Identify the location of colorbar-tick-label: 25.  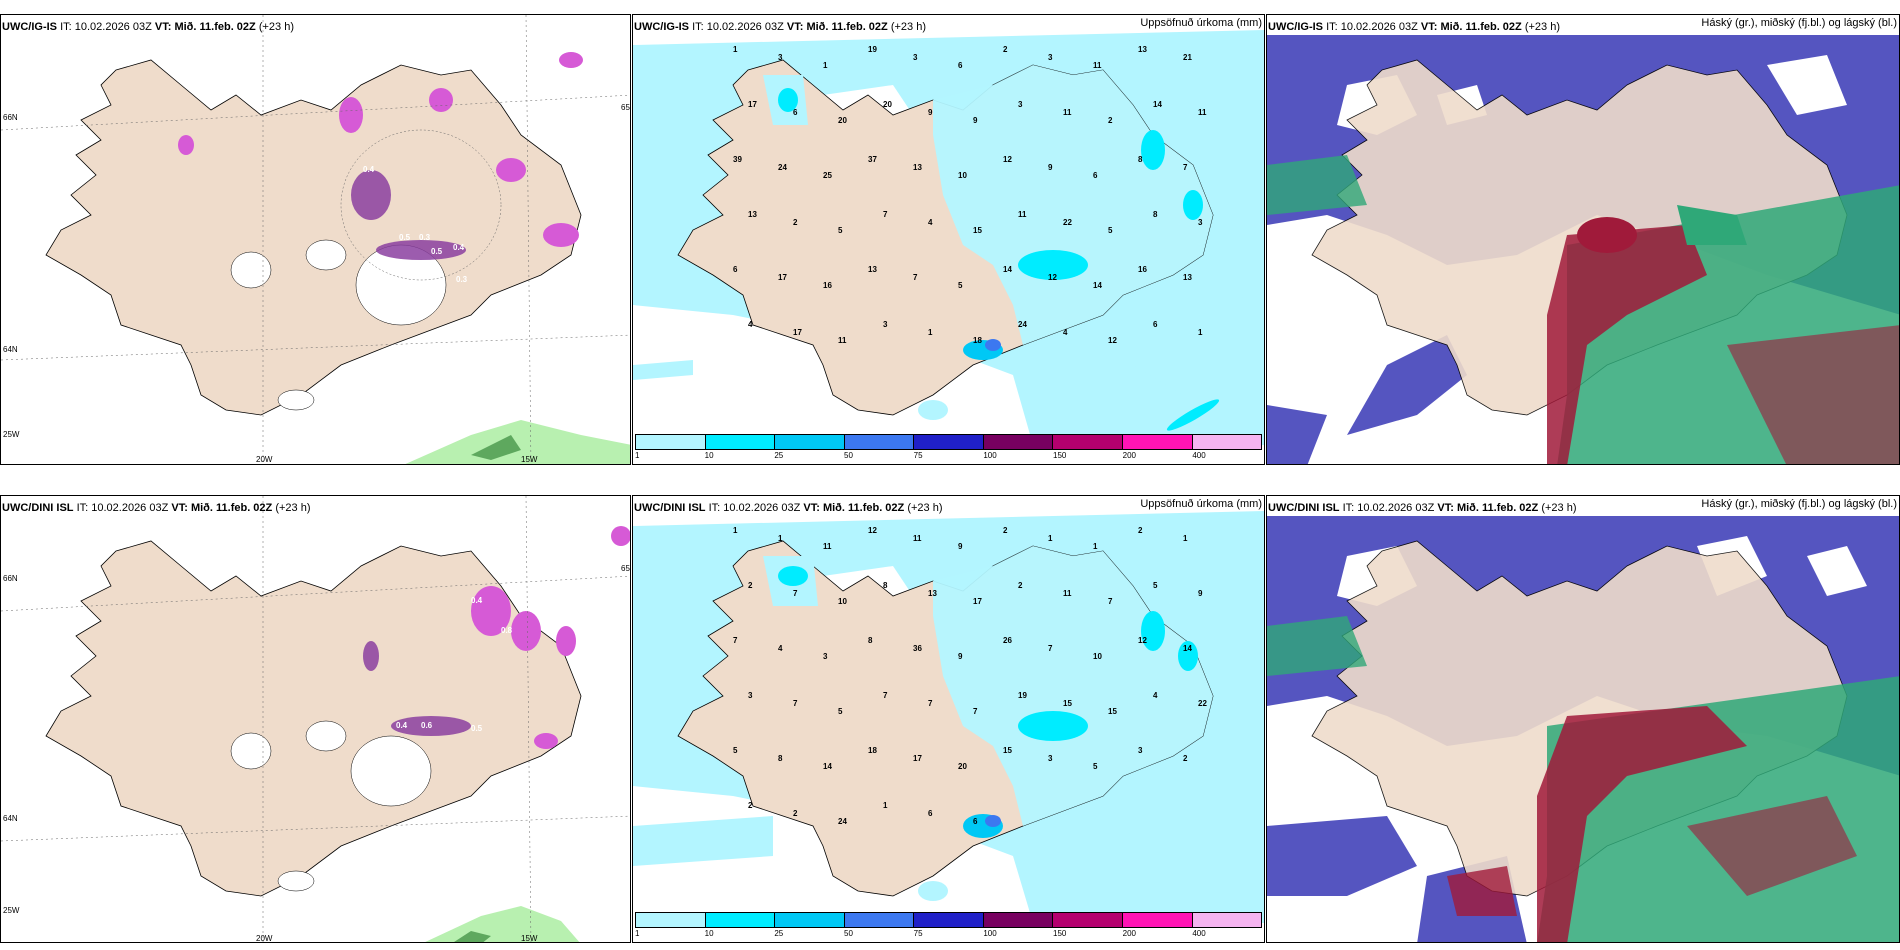
(779, 933).